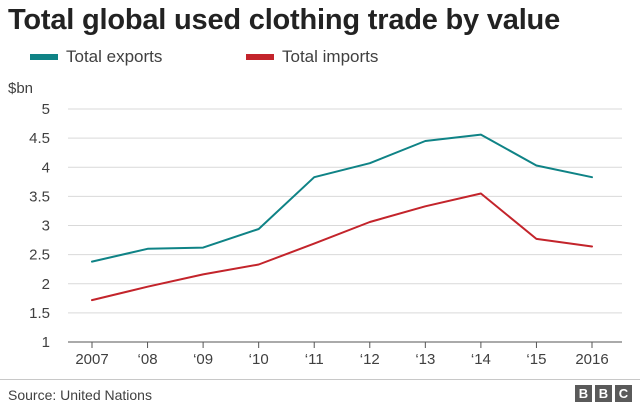 Image resolution: width=640 pixels, height=410 pixels. I want to click on legend-item-imports: Total imports, so click(312, 57).